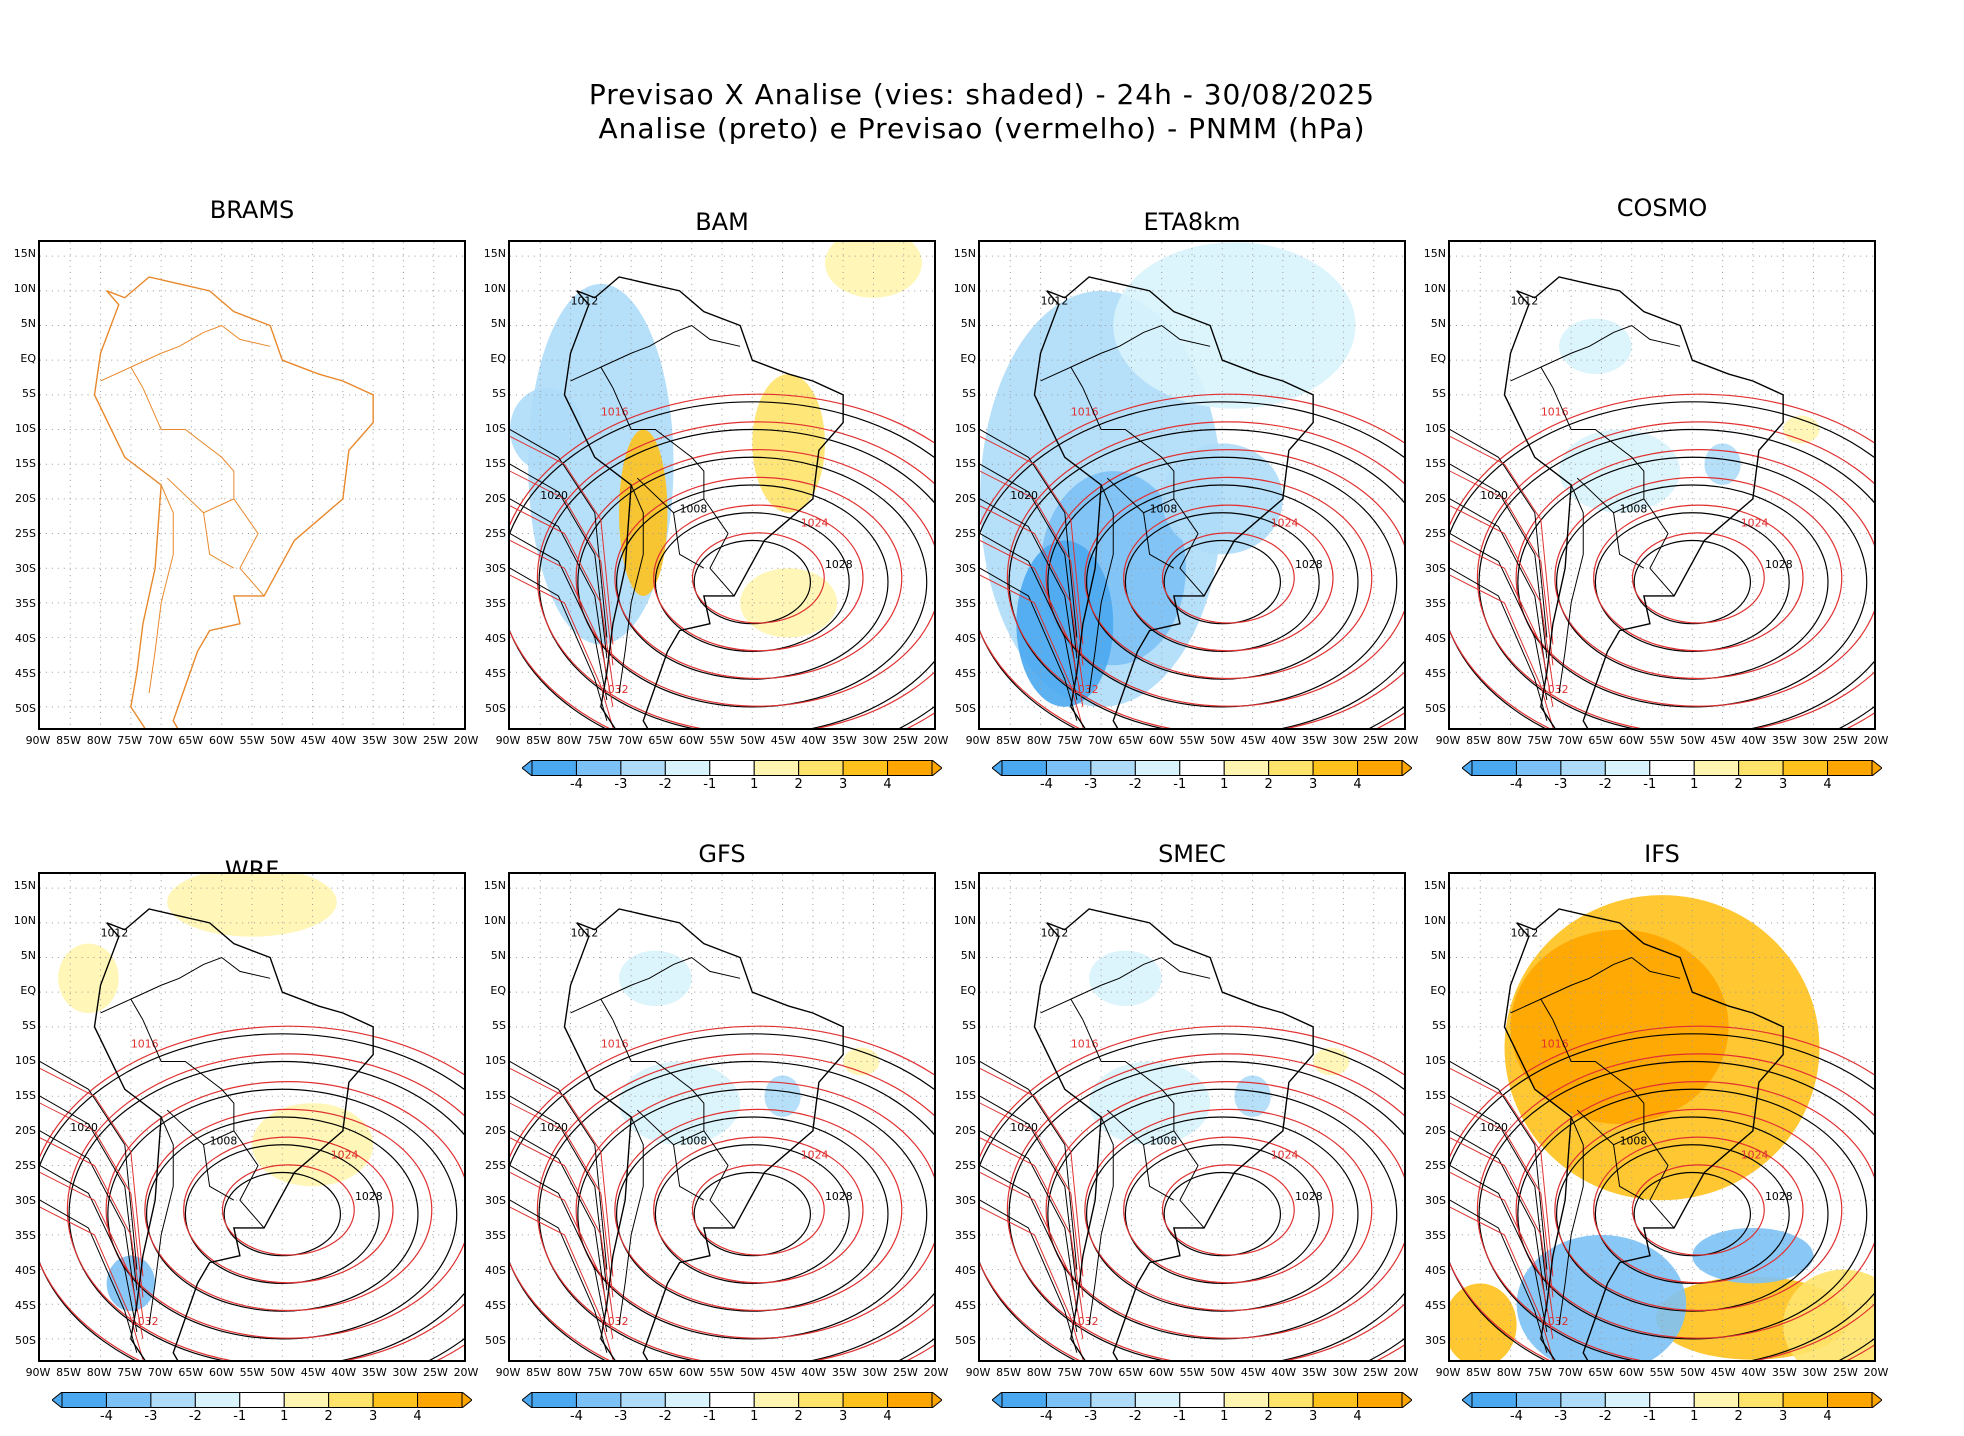  Describe the element at coordinates (600, 740) in the screenshot. I see `x-tick-label: 75W` at that location.